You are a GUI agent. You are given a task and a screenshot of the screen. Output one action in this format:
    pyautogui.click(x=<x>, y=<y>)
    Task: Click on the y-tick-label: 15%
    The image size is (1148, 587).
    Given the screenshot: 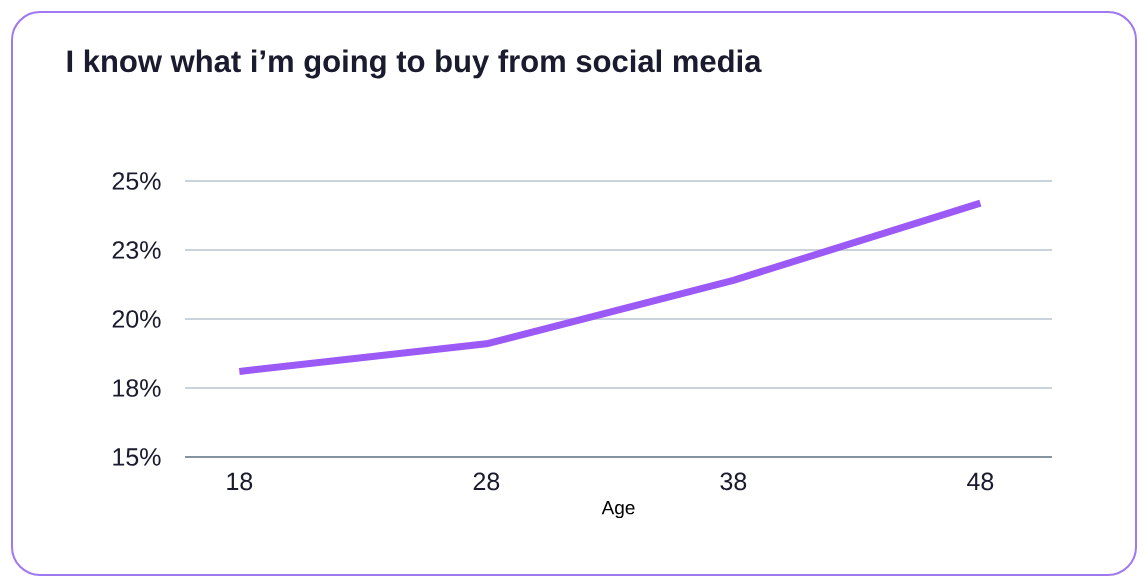 What is the action you would take?
    pyautogui.click(x=137, y=457)
    